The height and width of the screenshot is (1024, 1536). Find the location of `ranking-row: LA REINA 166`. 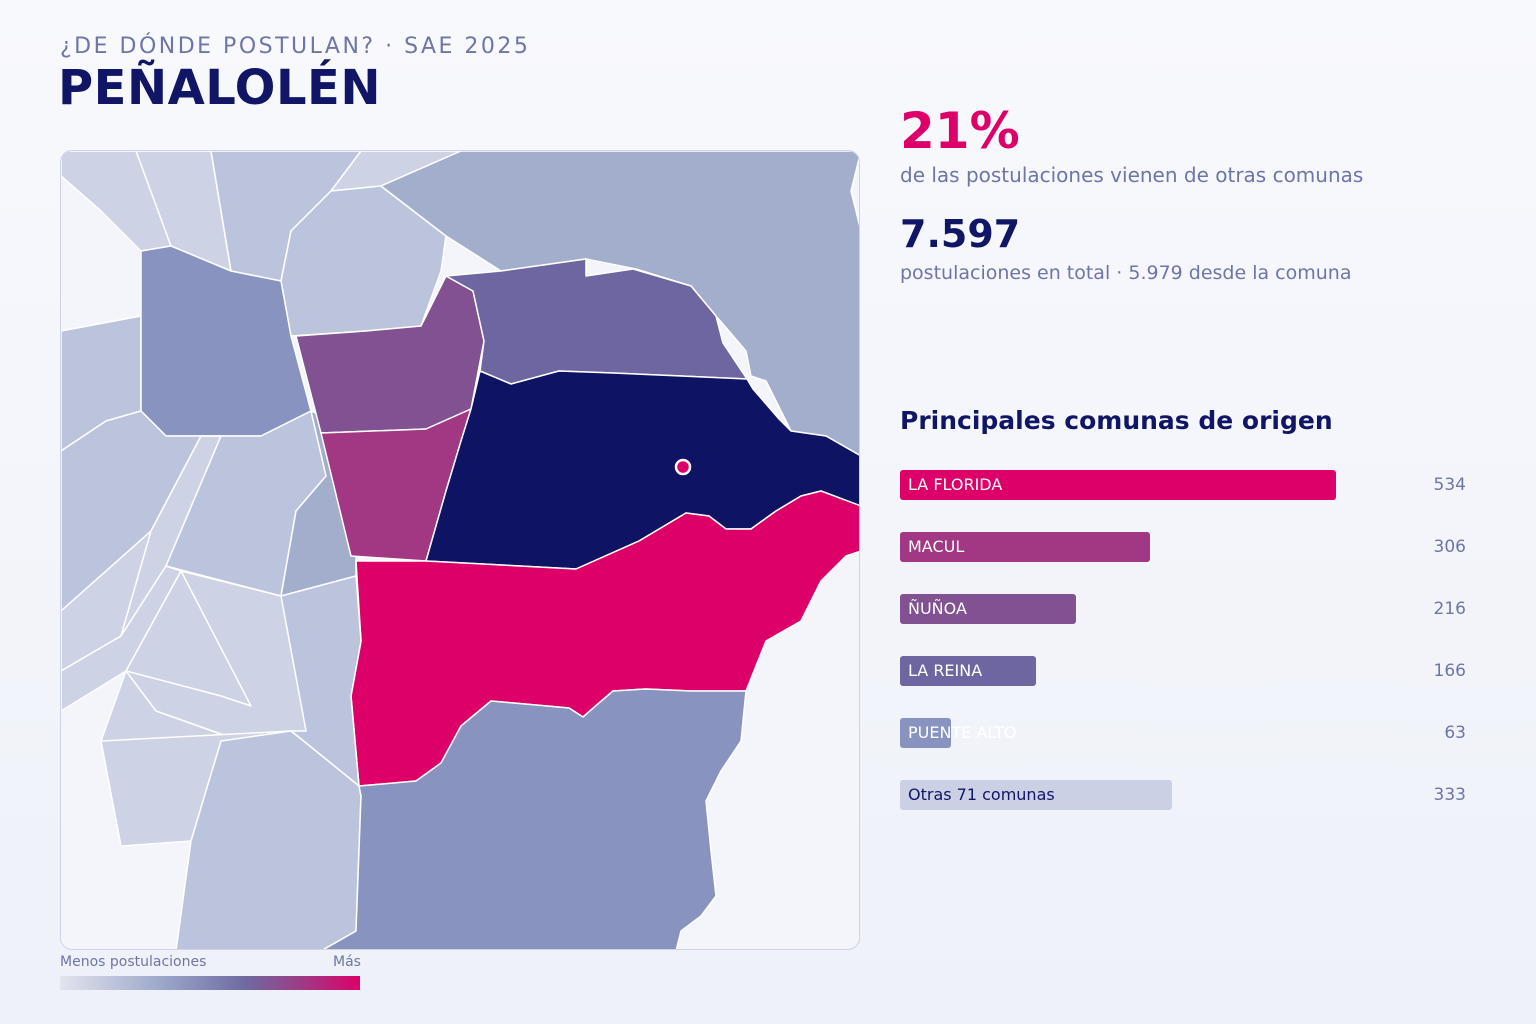

ranking-row: LA REINA 166 is located at coordinates (1183, 671).